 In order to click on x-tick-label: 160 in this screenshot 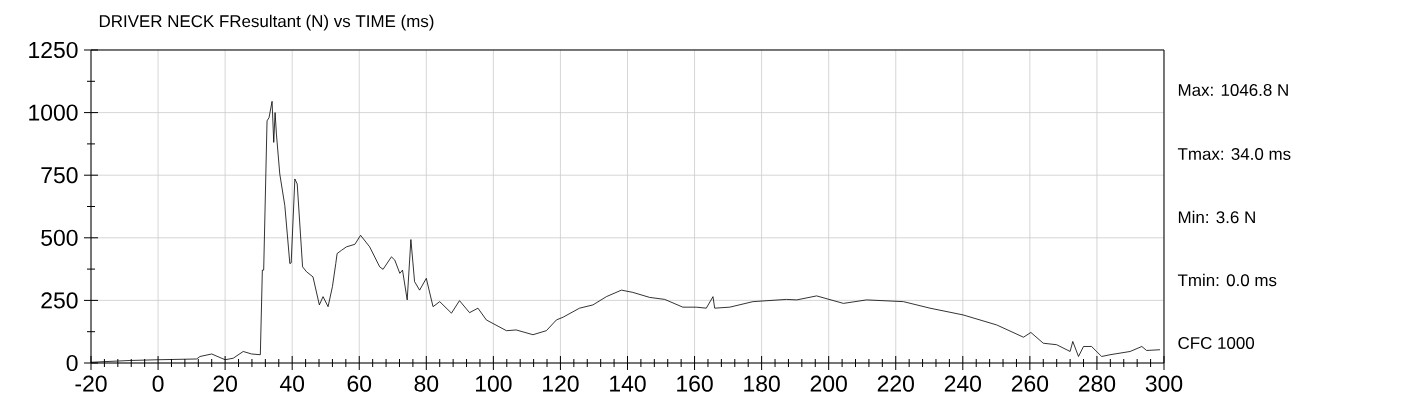, I will do `click(695, 383)`.